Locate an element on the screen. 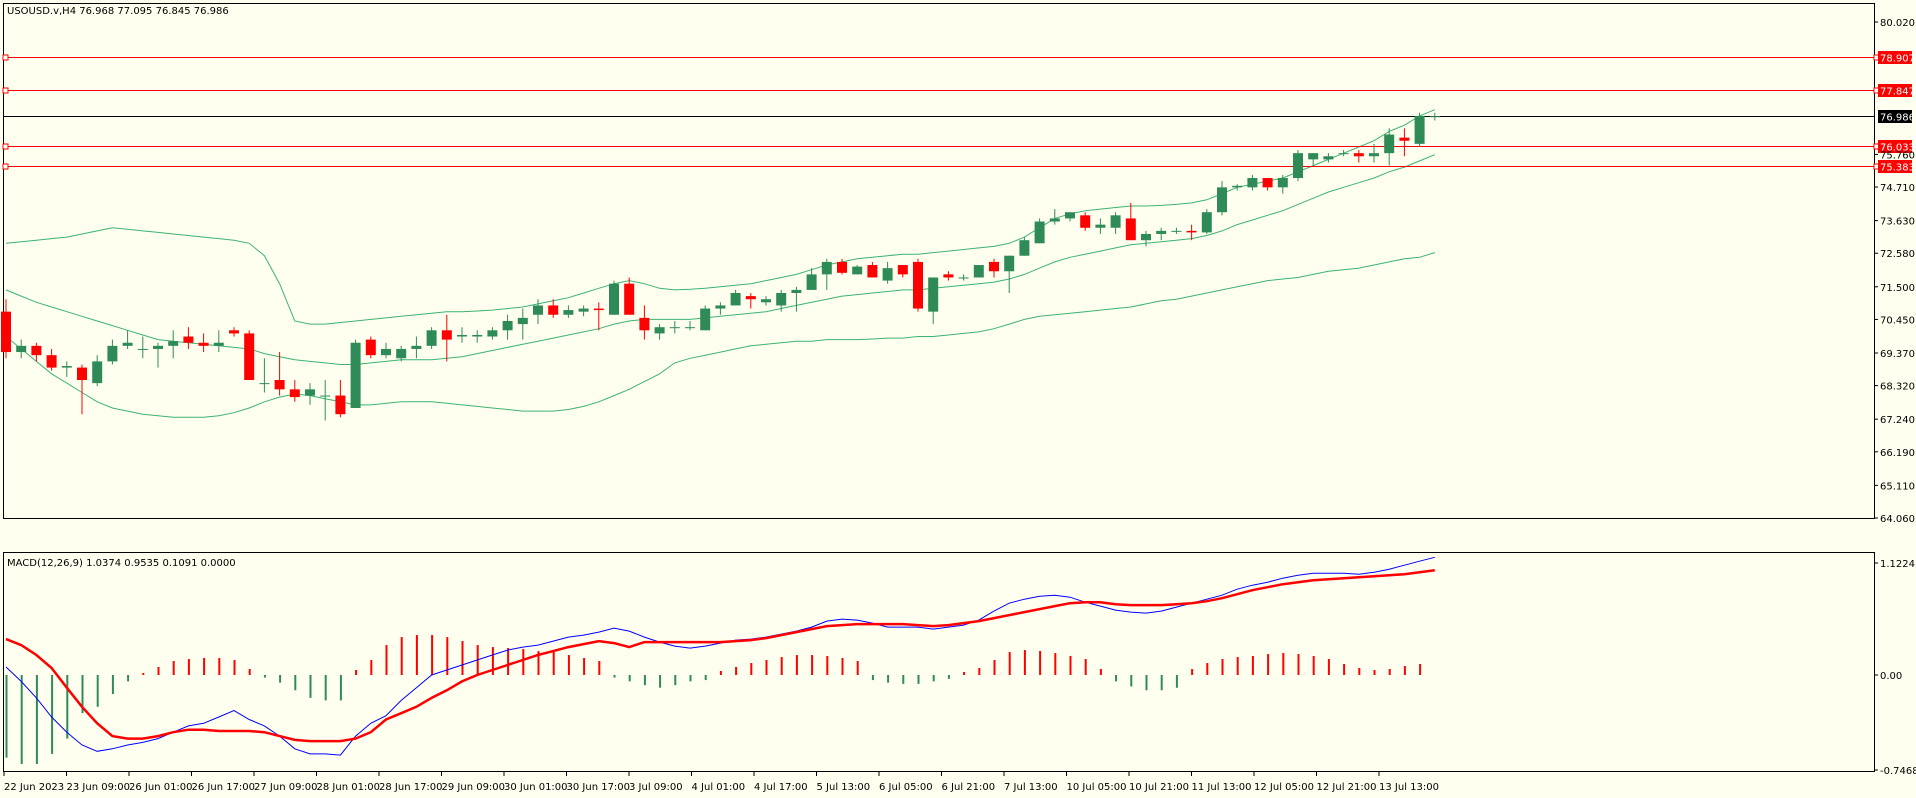 Image resolution: width=1916 pixels, height=798 pixels. price-tick-label: 70.450 is located at coordinates (1897, 320).